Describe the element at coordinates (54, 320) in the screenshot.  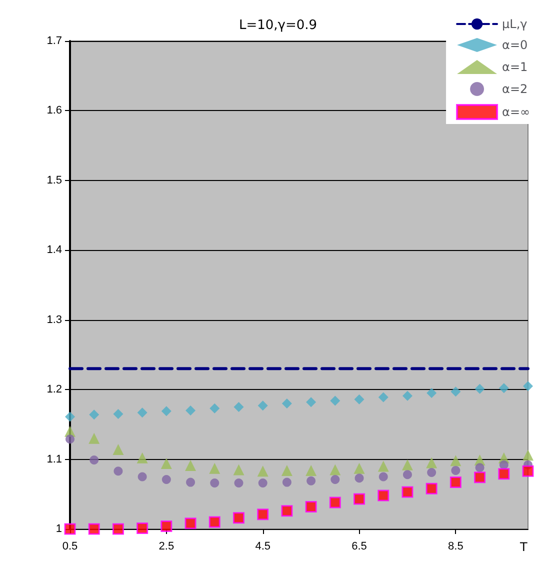
I see `y-tick-label: 1.3` at that location.